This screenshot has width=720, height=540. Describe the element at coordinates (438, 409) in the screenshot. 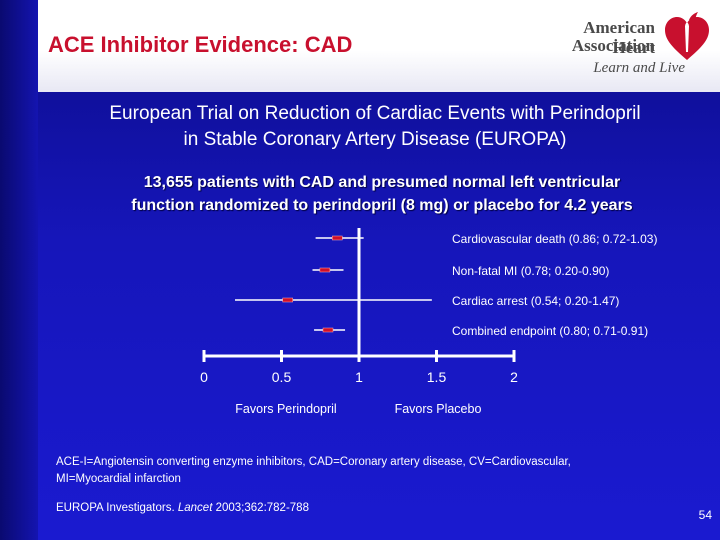

I see `favors-right-label: Favors Placebo` at that location.